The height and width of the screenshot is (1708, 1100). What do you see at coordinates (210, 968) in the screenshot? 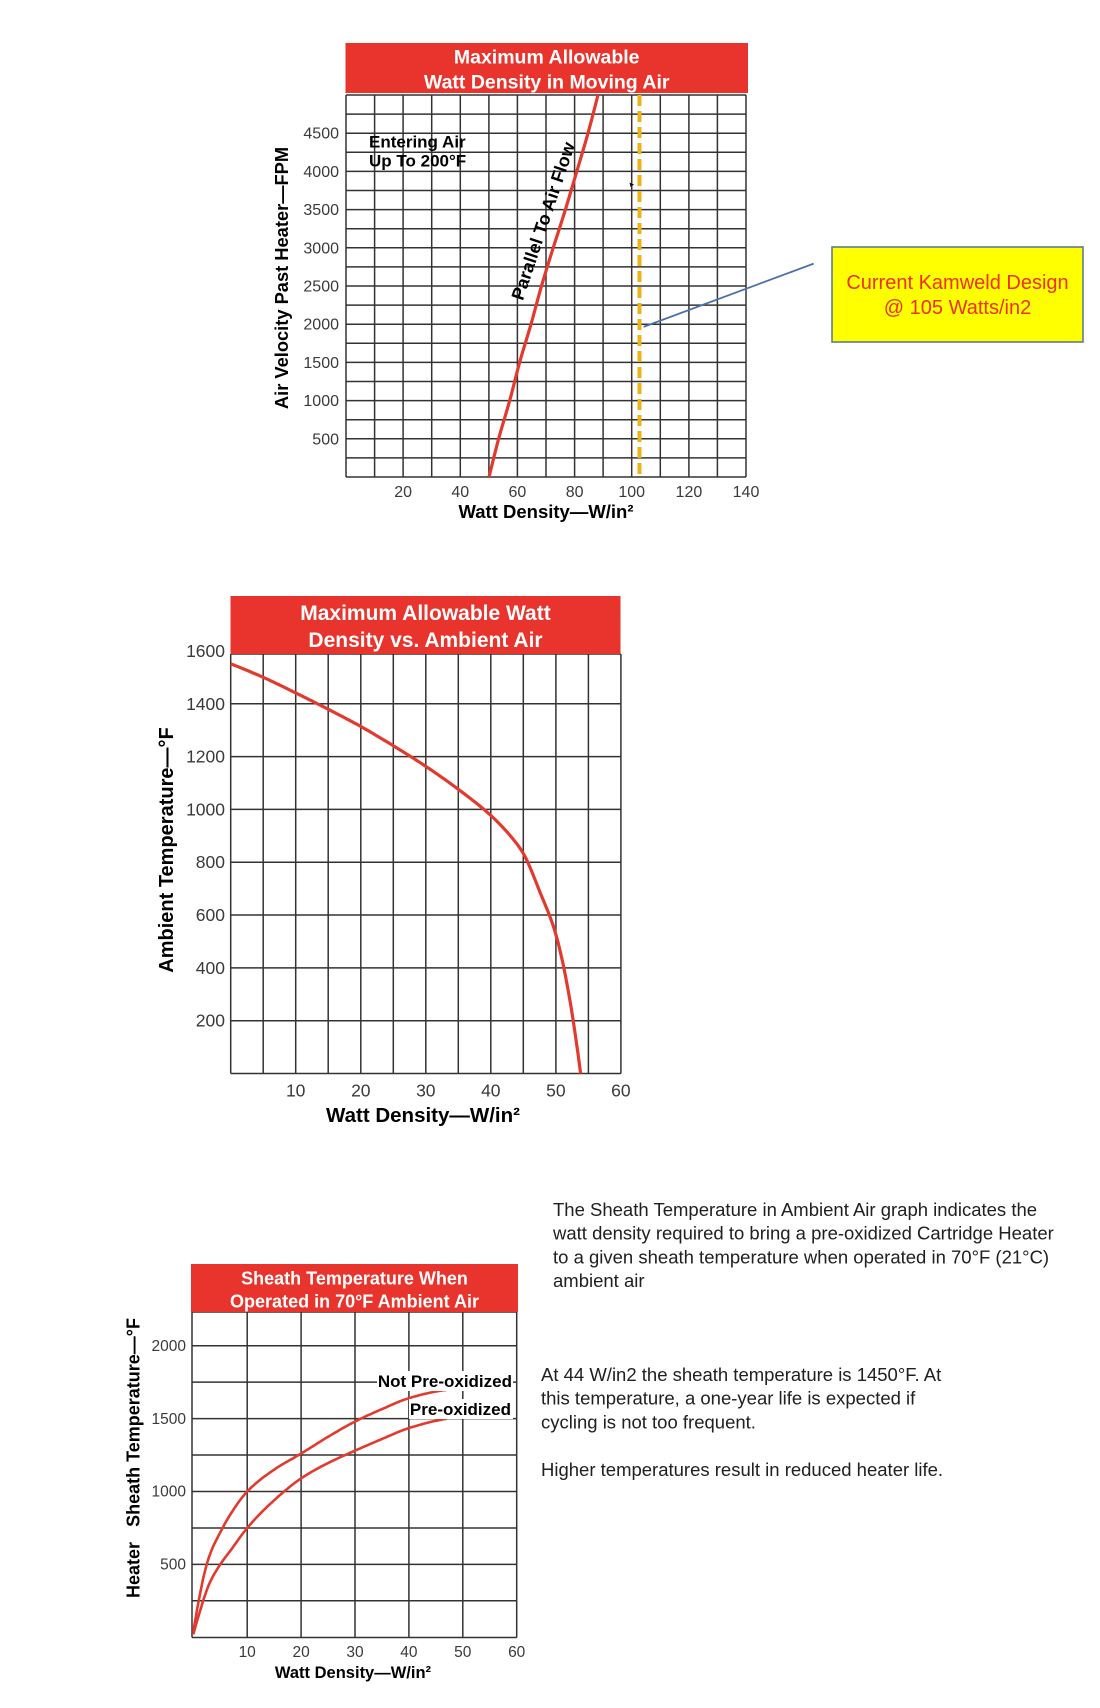
I see `svg-text: 400` at bounding box center [210, 968].